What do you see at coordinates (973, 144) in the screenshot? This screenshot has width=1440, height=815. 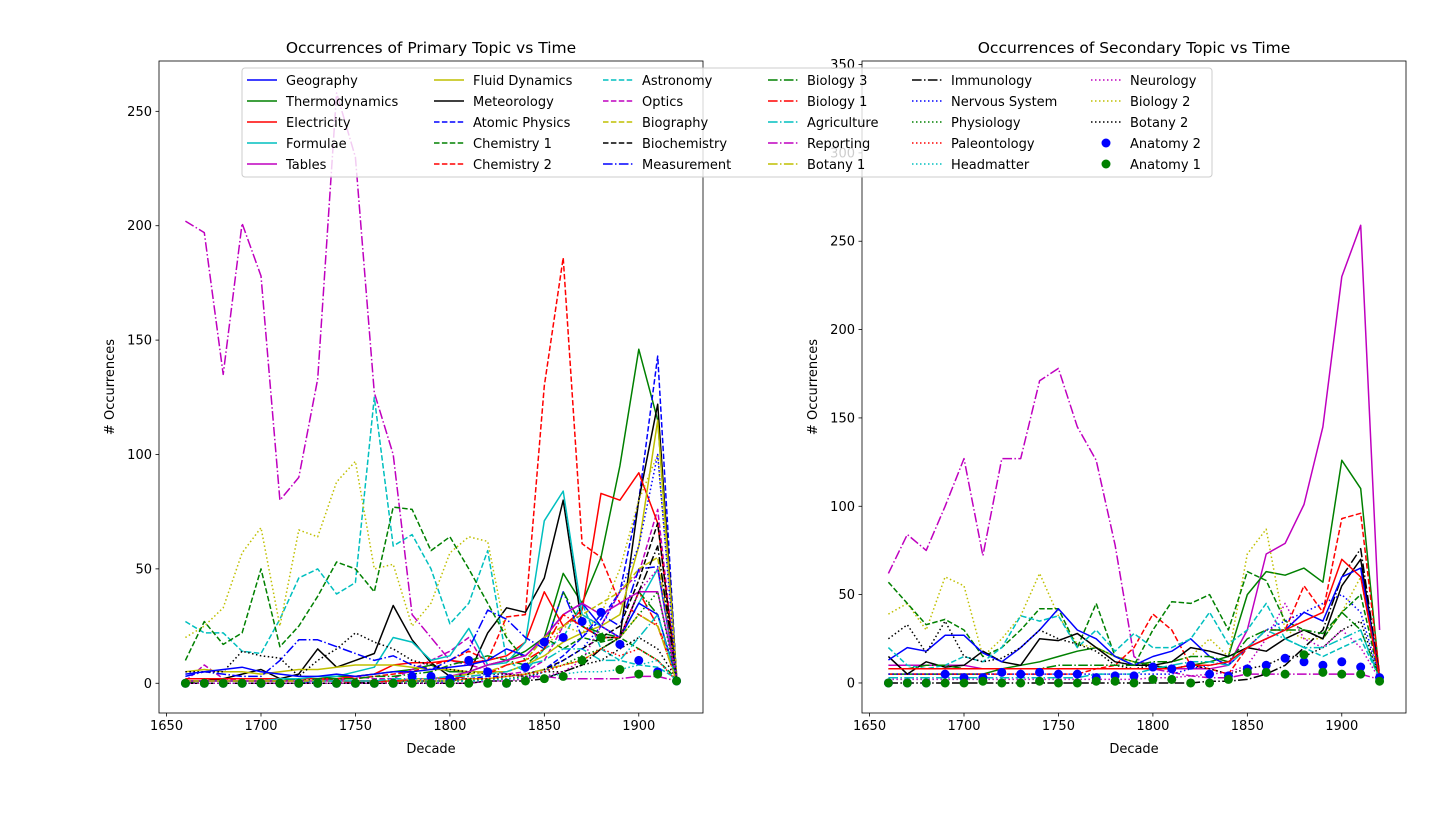 I see `legend-item-paleontology: Paleontology` at bounding box center [973, 144].